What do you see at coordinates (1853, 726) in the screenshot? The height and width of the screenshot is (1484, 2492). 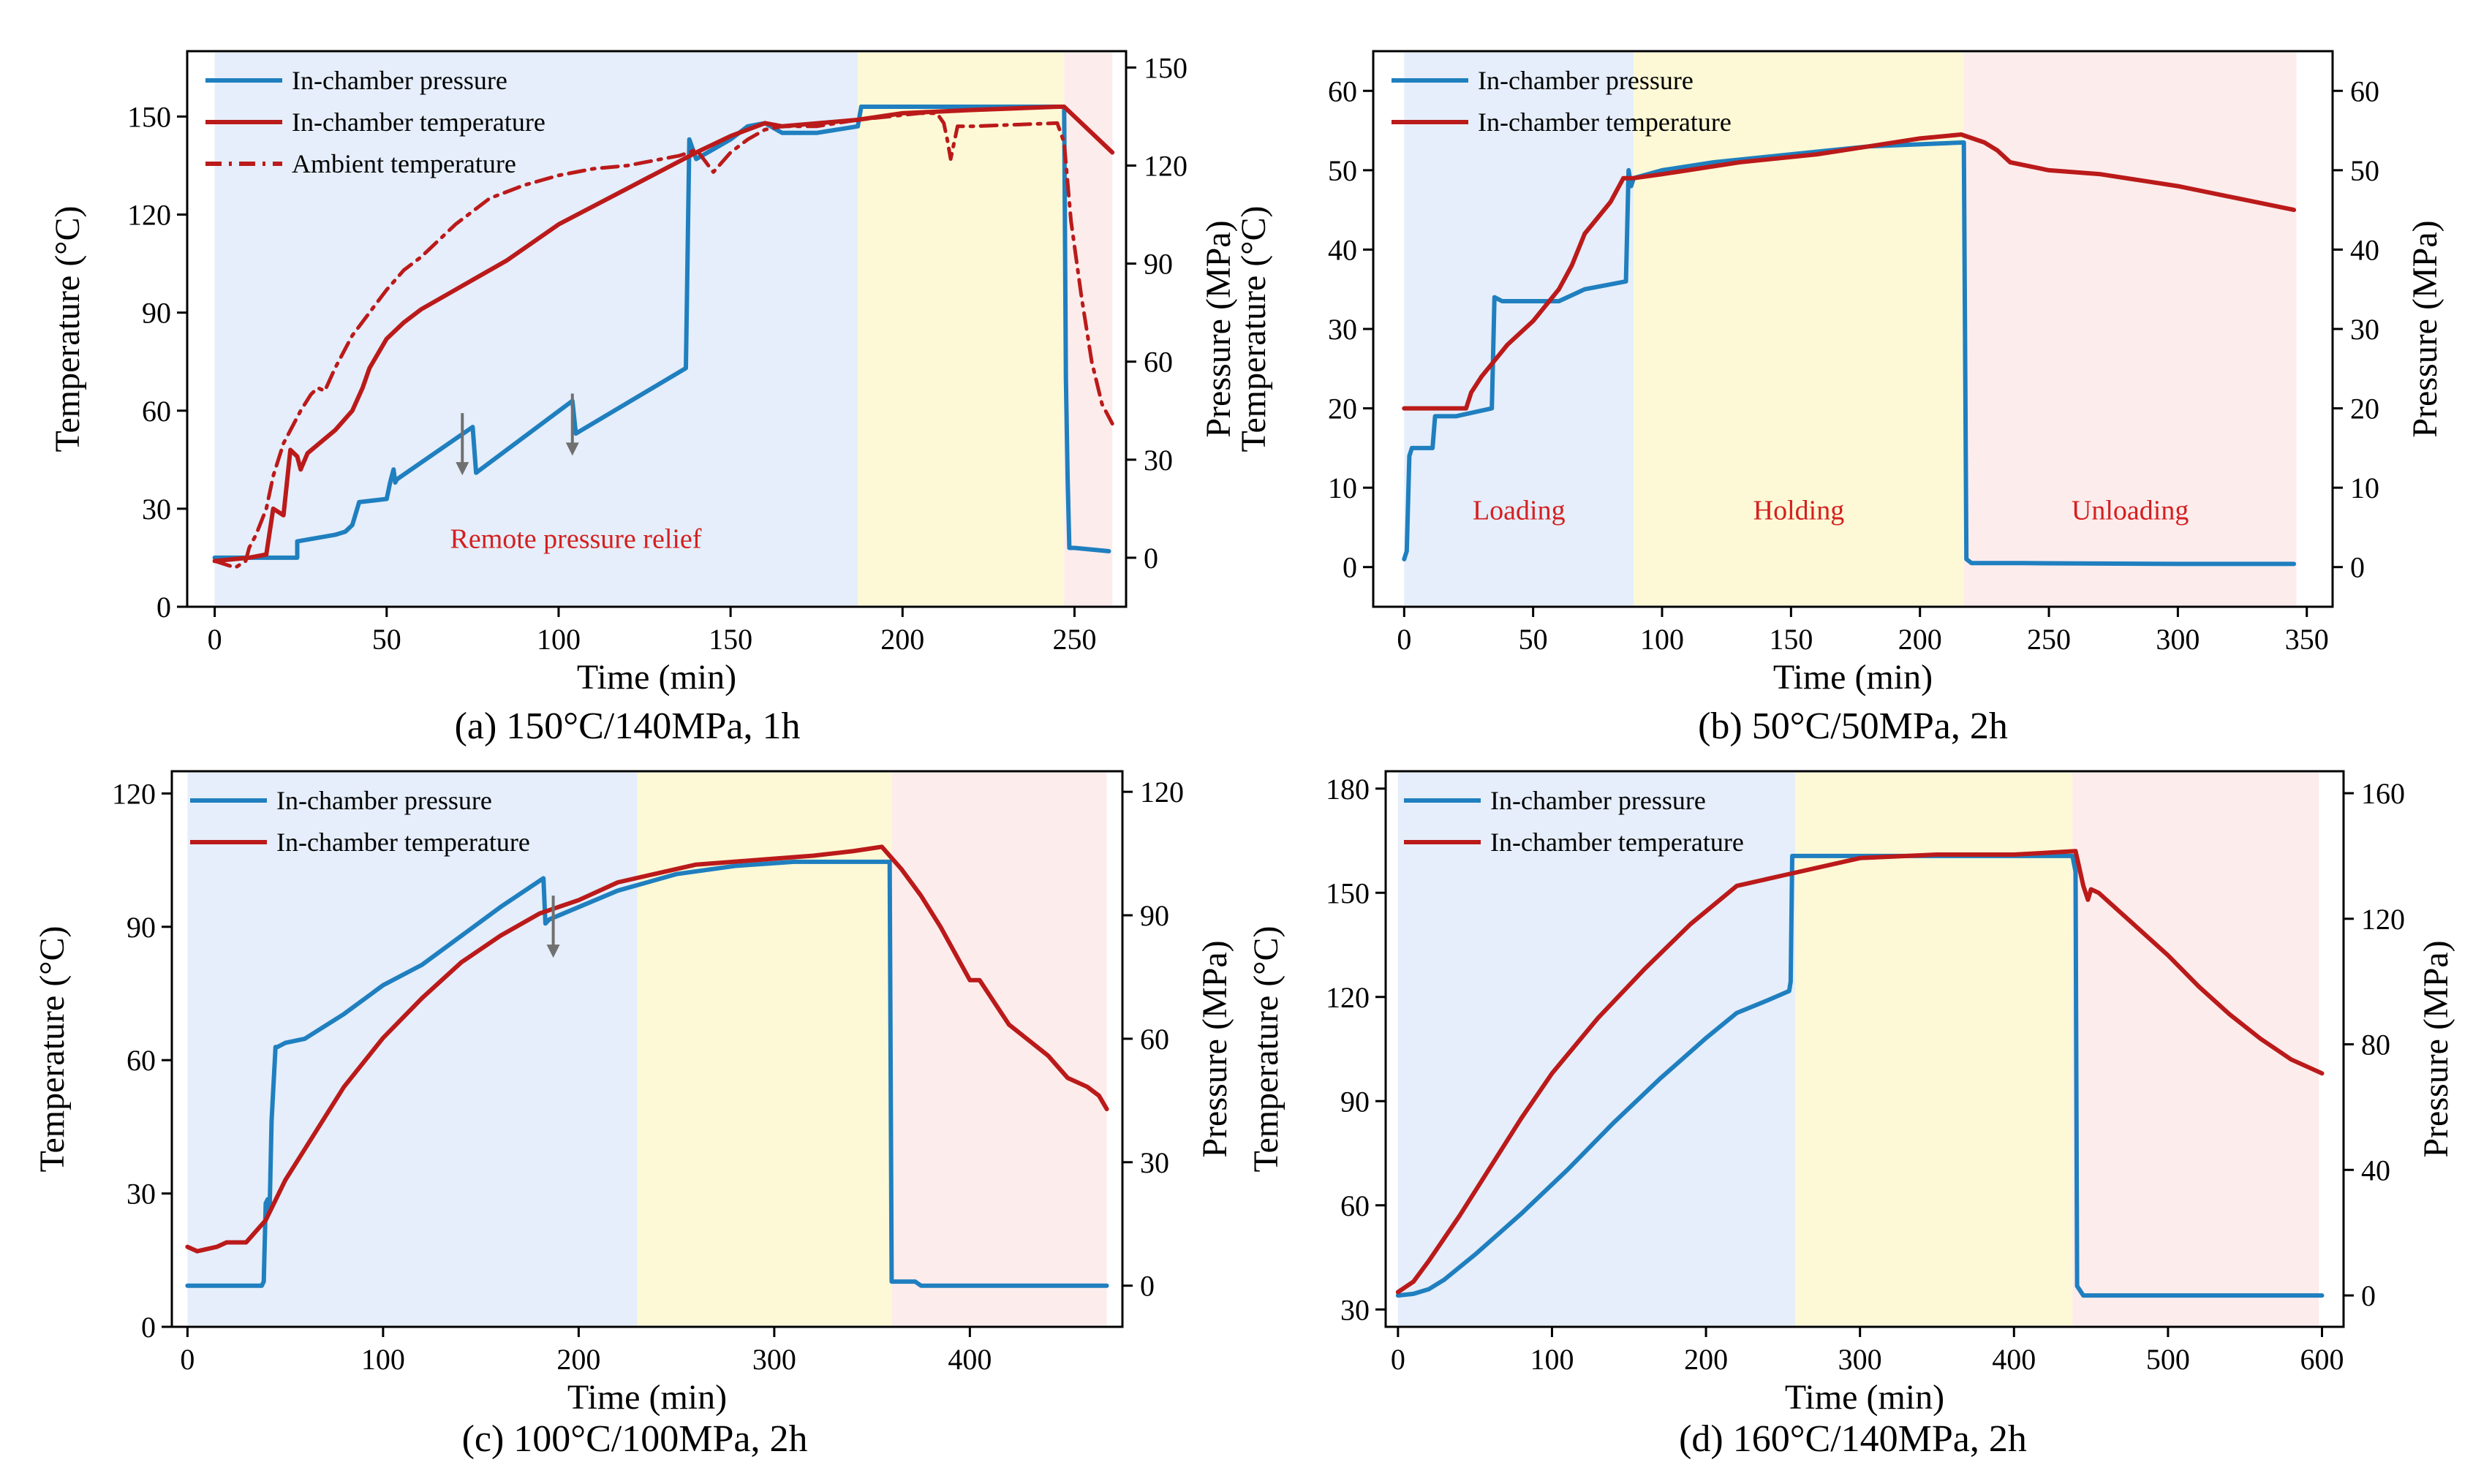 I see `chart-caption: (b) 50°C/50MPa, 2h` at bounding box center [1853, 726].